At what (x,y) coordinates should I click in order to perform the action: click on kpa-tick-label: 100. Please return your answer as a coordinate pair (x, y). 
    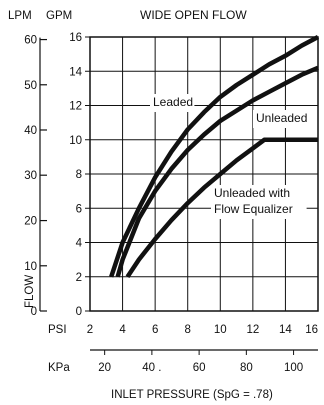
    Looking at the image, I should click on (293, 368).